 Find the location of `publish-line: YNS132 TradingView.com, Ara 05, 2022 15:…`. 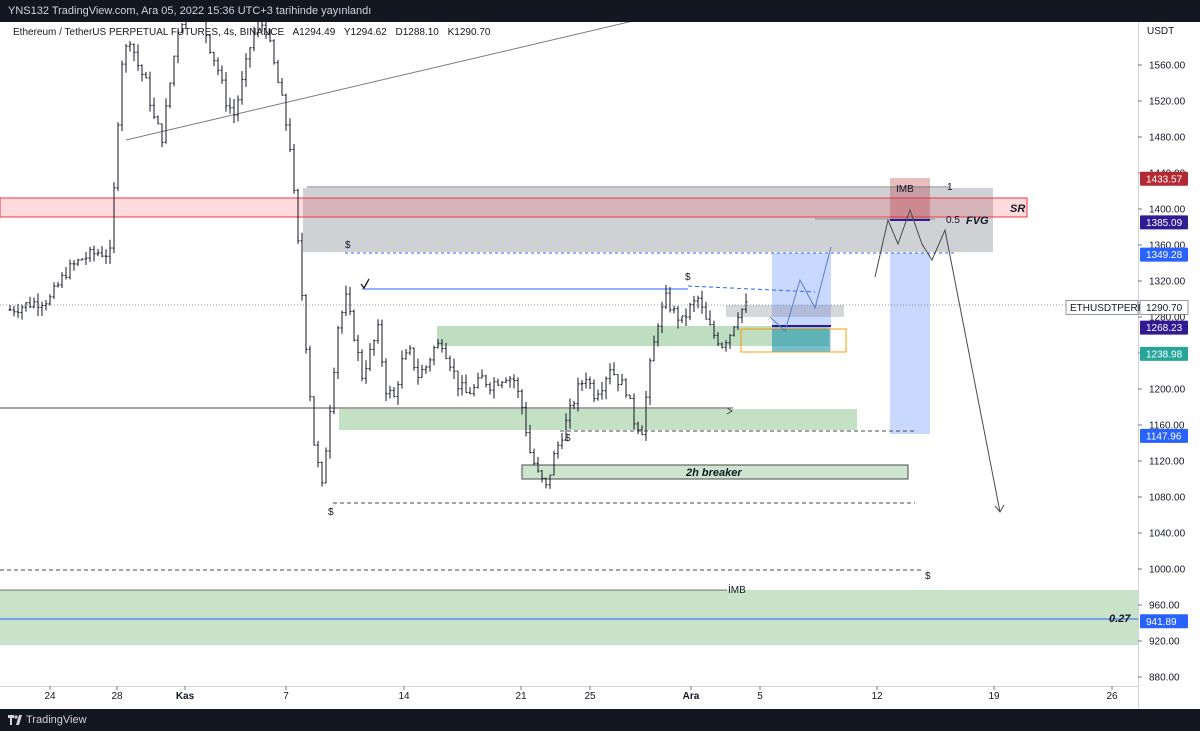

publish-line: YNS132 TradingView.com, Ara 05, 2022 15:… is located at coordinates (190, 11).